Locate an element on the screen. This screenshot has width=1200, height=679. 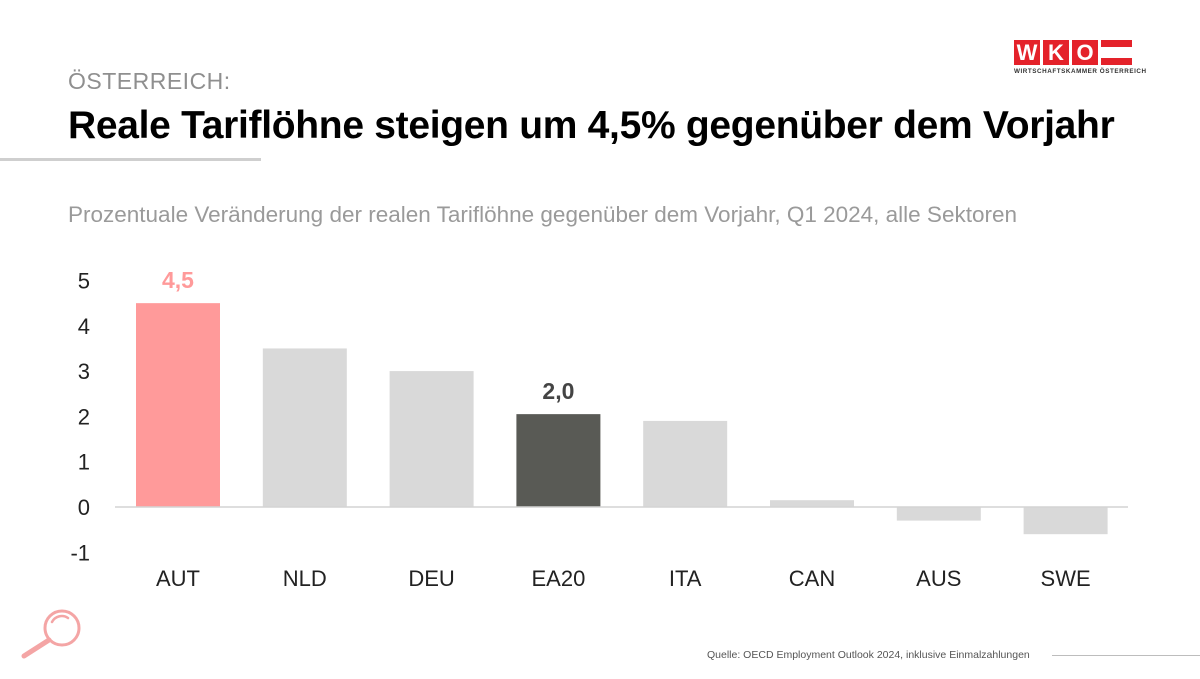
bar-can is located at coordinates (812, 503).